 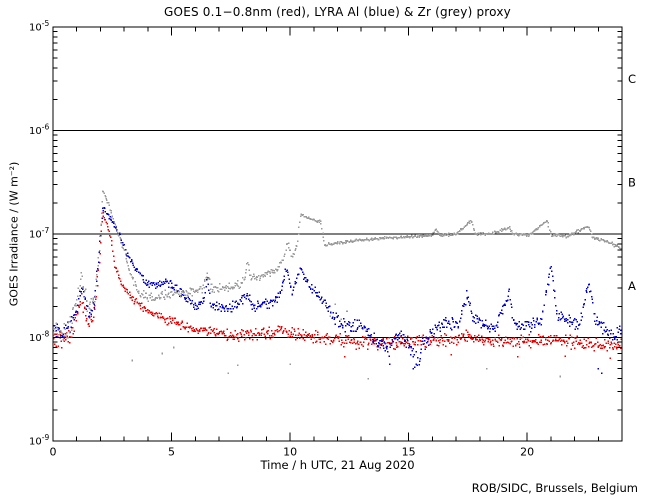 I want to click on x-tick-label: 0, so click(x=53, y=452).